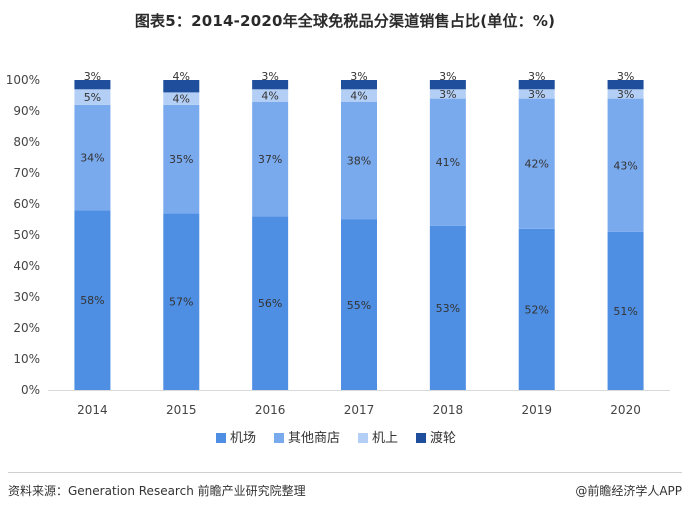  Describe the element at coordinates (345, 472) in the screenshot. I see `footer-divider` at that location.